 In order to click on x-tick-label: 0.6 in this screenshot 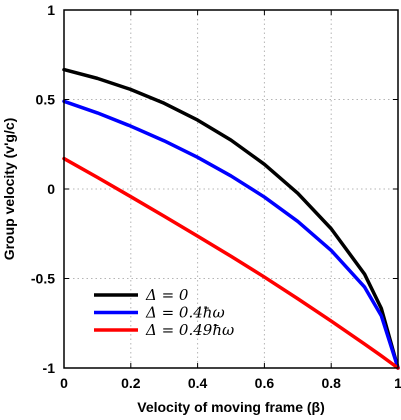, I will do `click(265, 383)`.